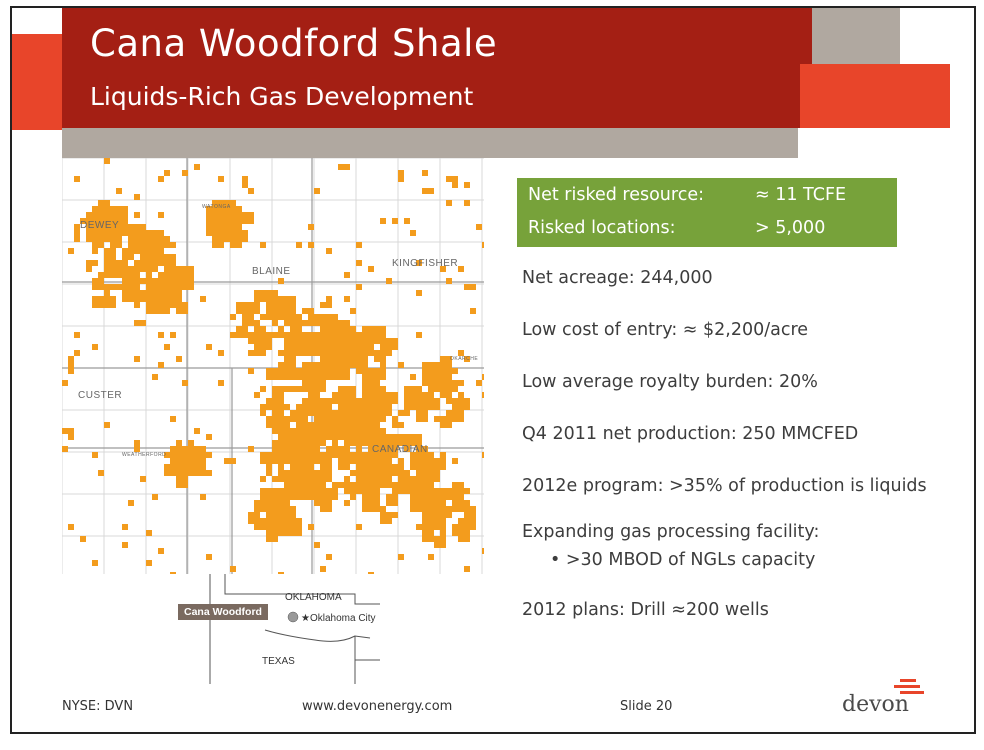 The width and height of the screenshot is (984, 750). What do you see at coordinates (665, 330) in the screenshot?
I see `fact-cost-of-entry: Low cost of entry: ≈ $2,200/acre` at bounding box center [665, 330].